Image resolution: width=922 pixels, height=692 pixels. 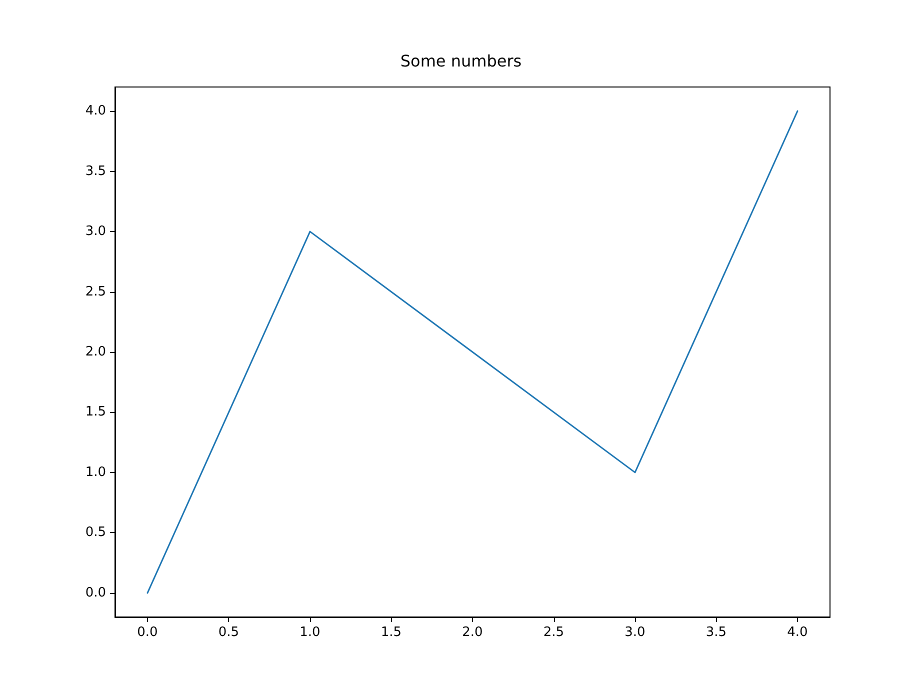 What do you see at coordinates (95, 532) in the screenshot?
I see `y-tick-label: 0.5` at bounding box center [95, 532].